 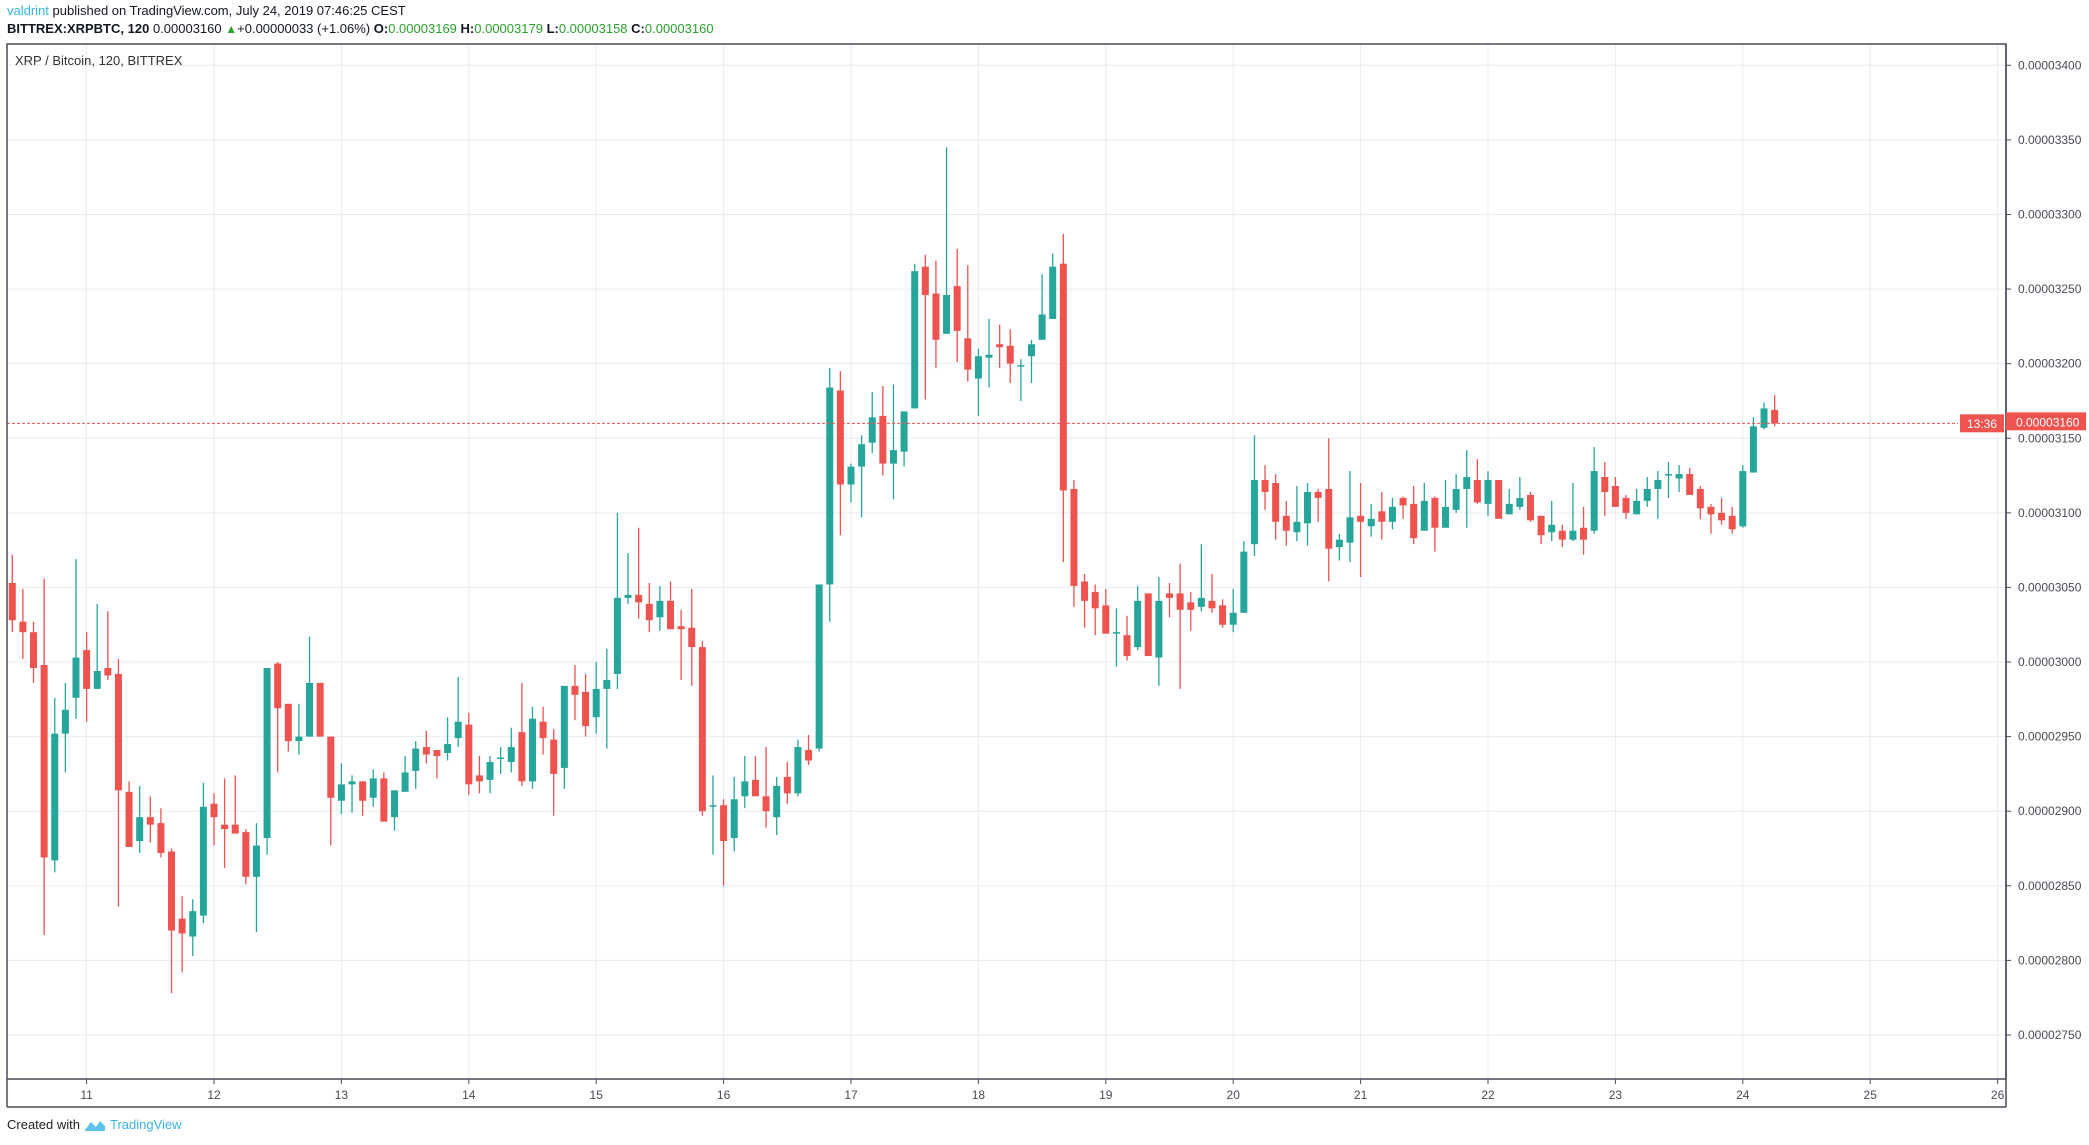 What do you see at coordinates (231, 29) in the screenshot?
I see `triangle-up-icon: ▲` at bounding box center [231, 29].